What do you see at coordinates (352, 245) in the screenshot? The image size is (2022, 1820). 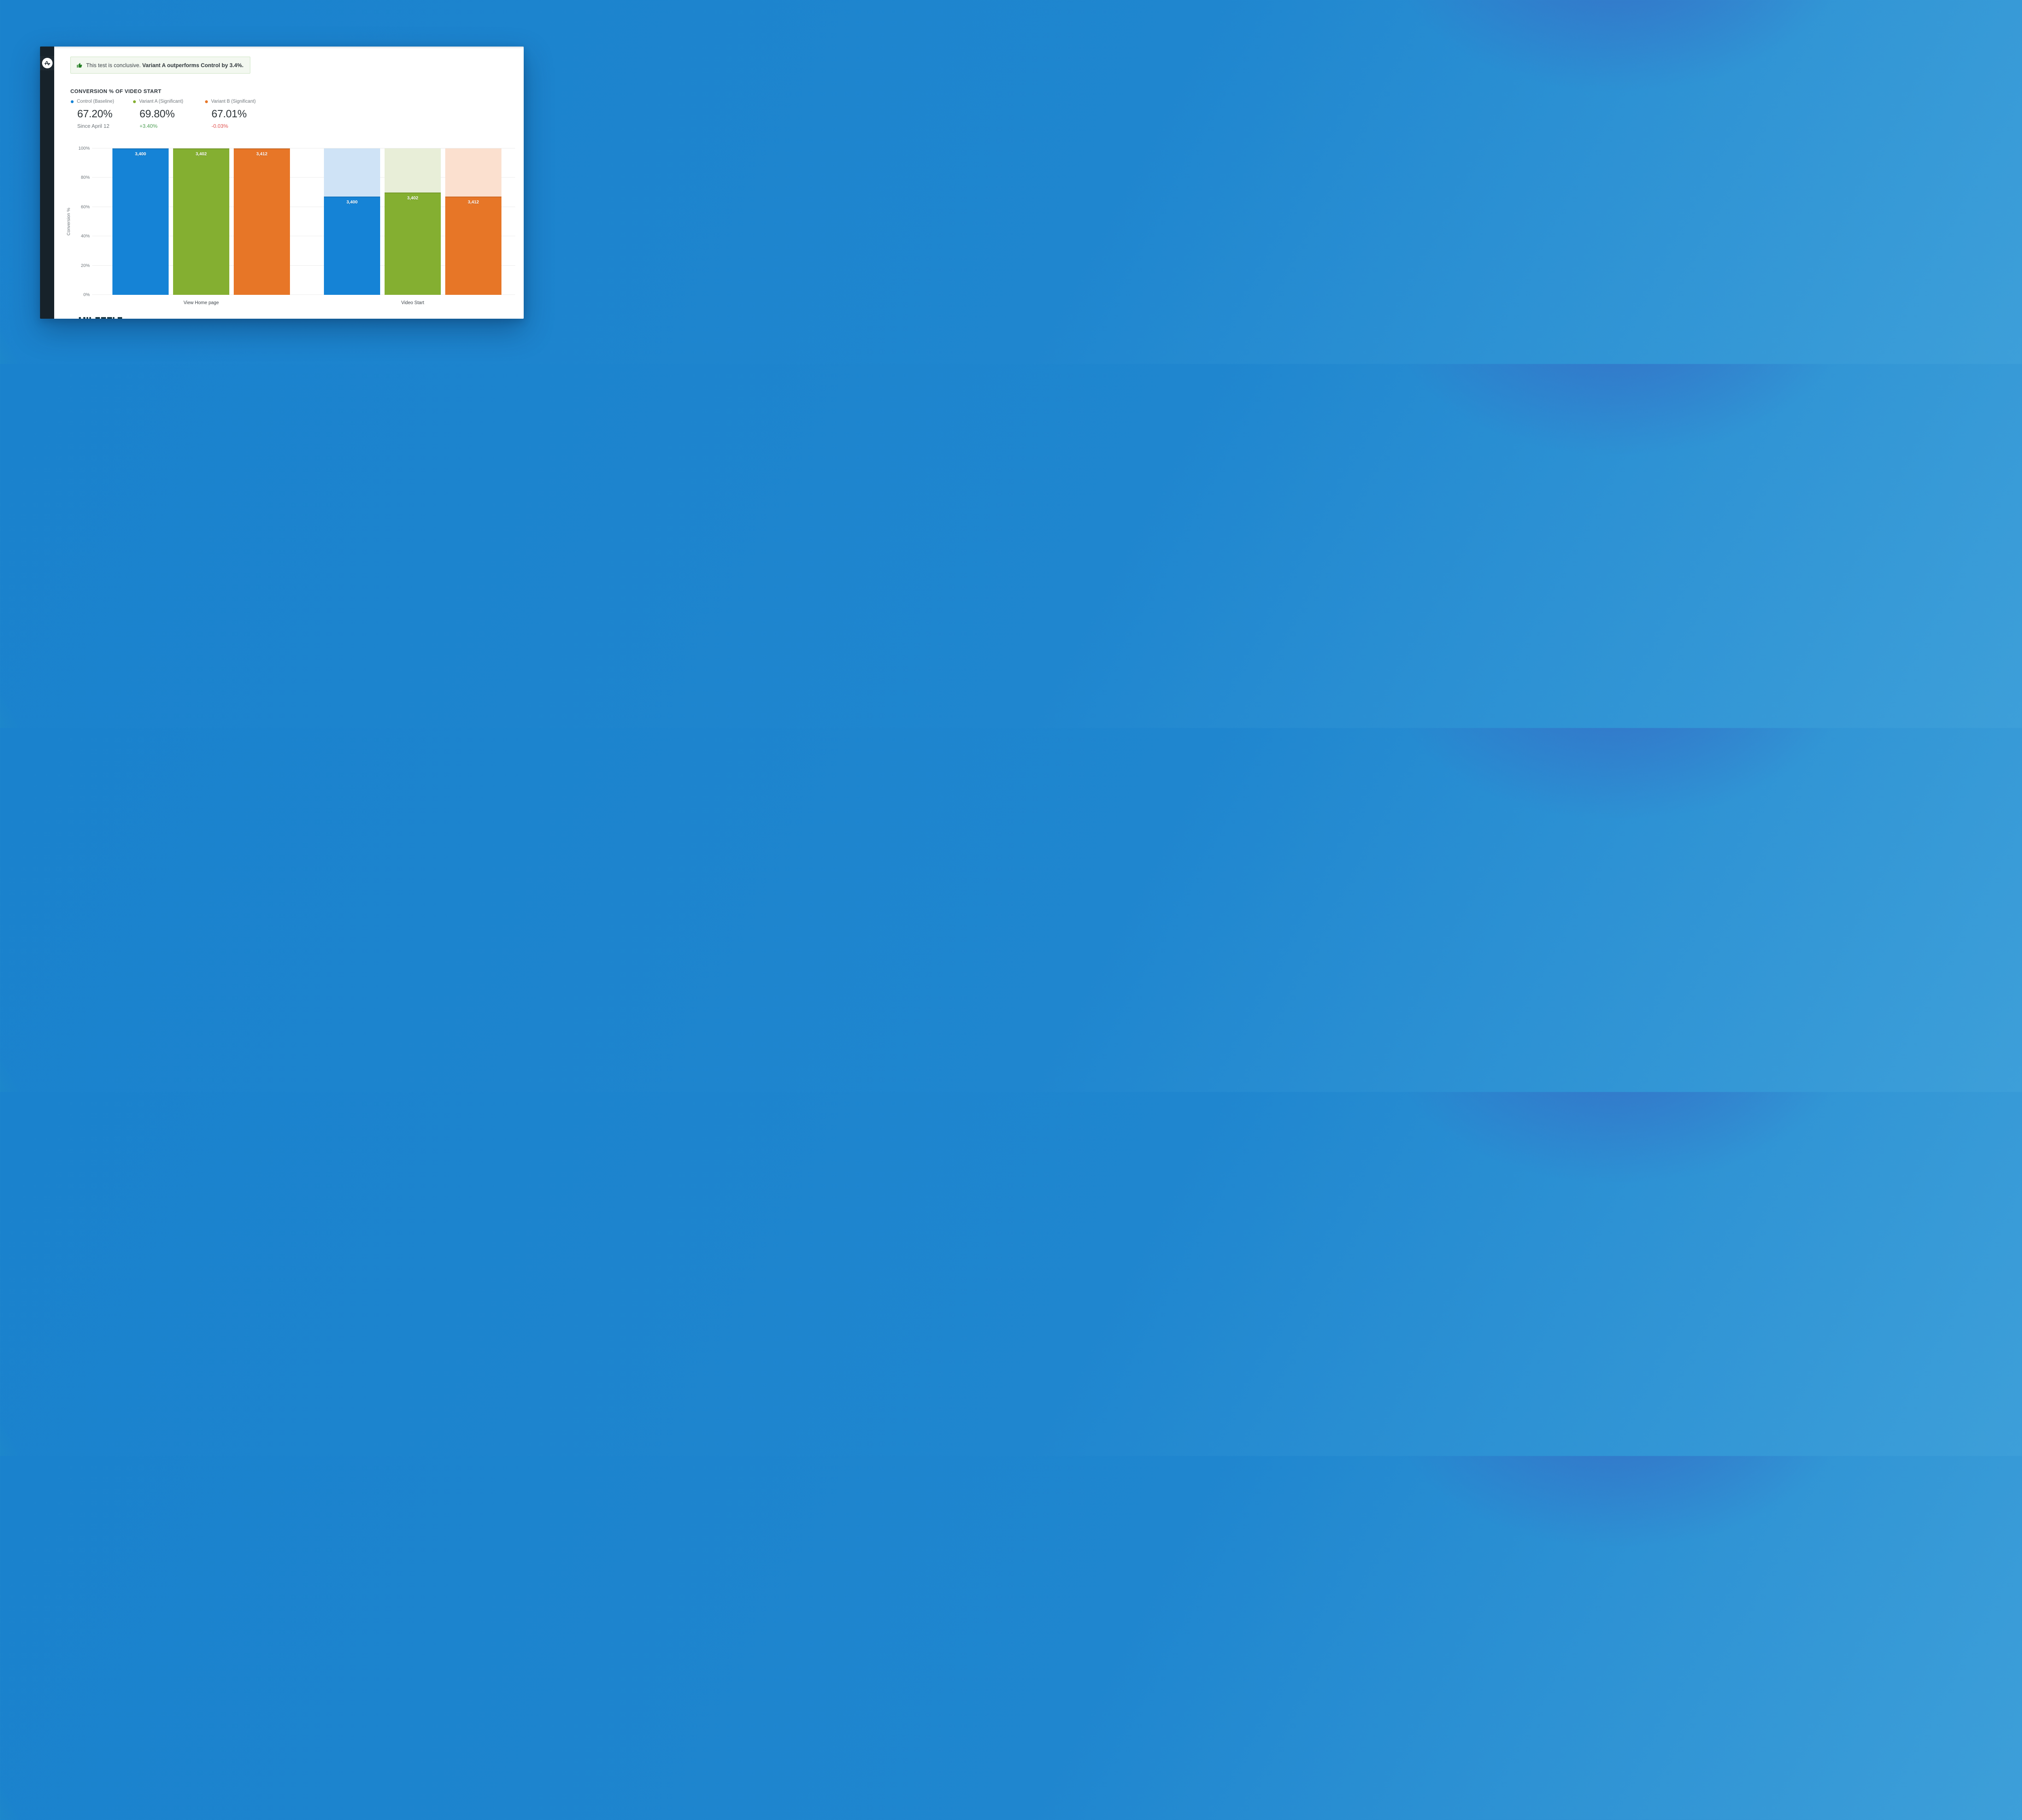 I see `bar-control-video-start` at bounding box center [352, 245].